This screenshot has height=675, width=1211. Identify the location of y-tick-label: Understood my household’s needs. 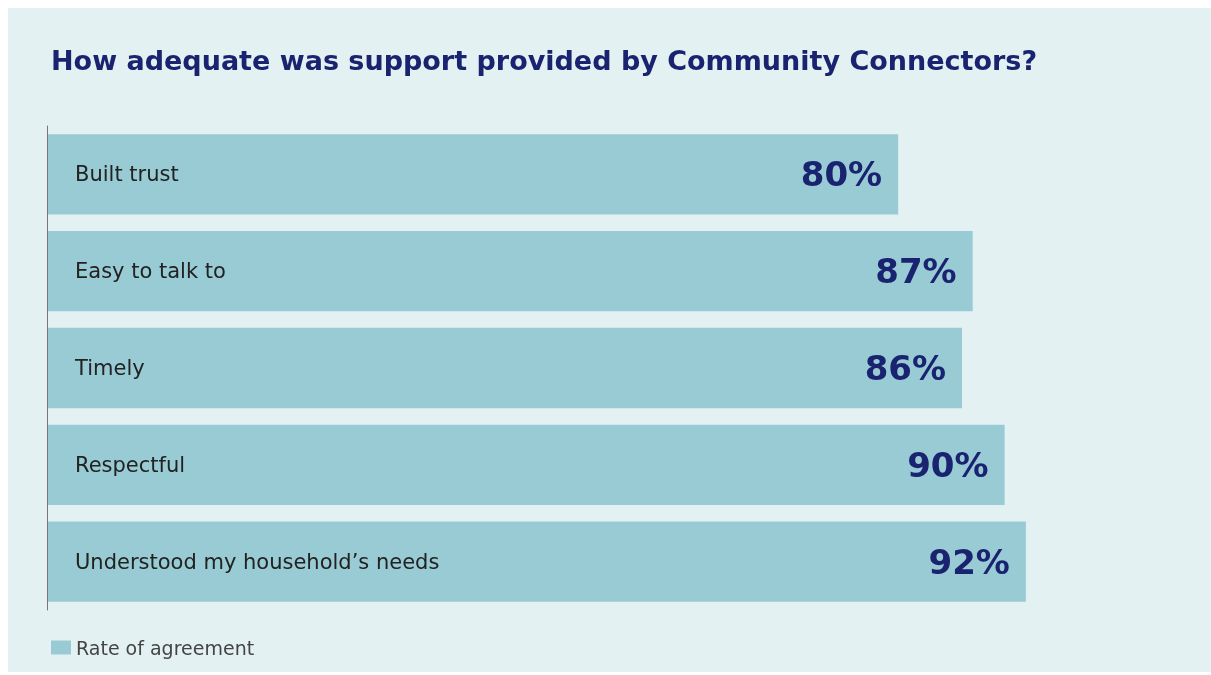
(257, 561).